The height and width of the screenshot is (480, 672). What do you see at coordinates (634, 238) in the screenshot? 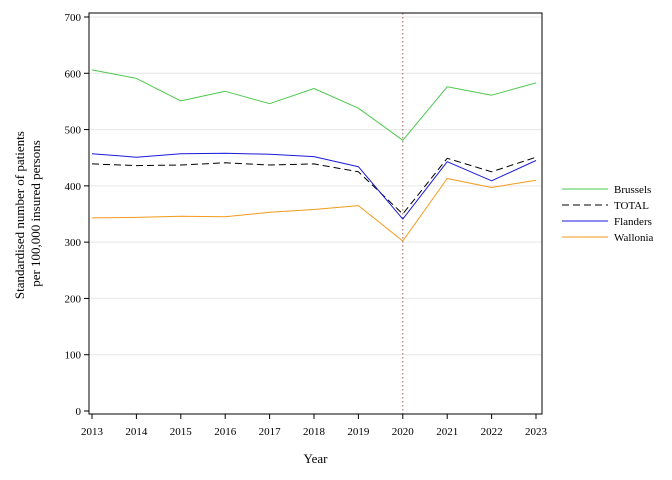
I see `legend-label-wallonia: Wallonia` at bounding box center [634, 238].